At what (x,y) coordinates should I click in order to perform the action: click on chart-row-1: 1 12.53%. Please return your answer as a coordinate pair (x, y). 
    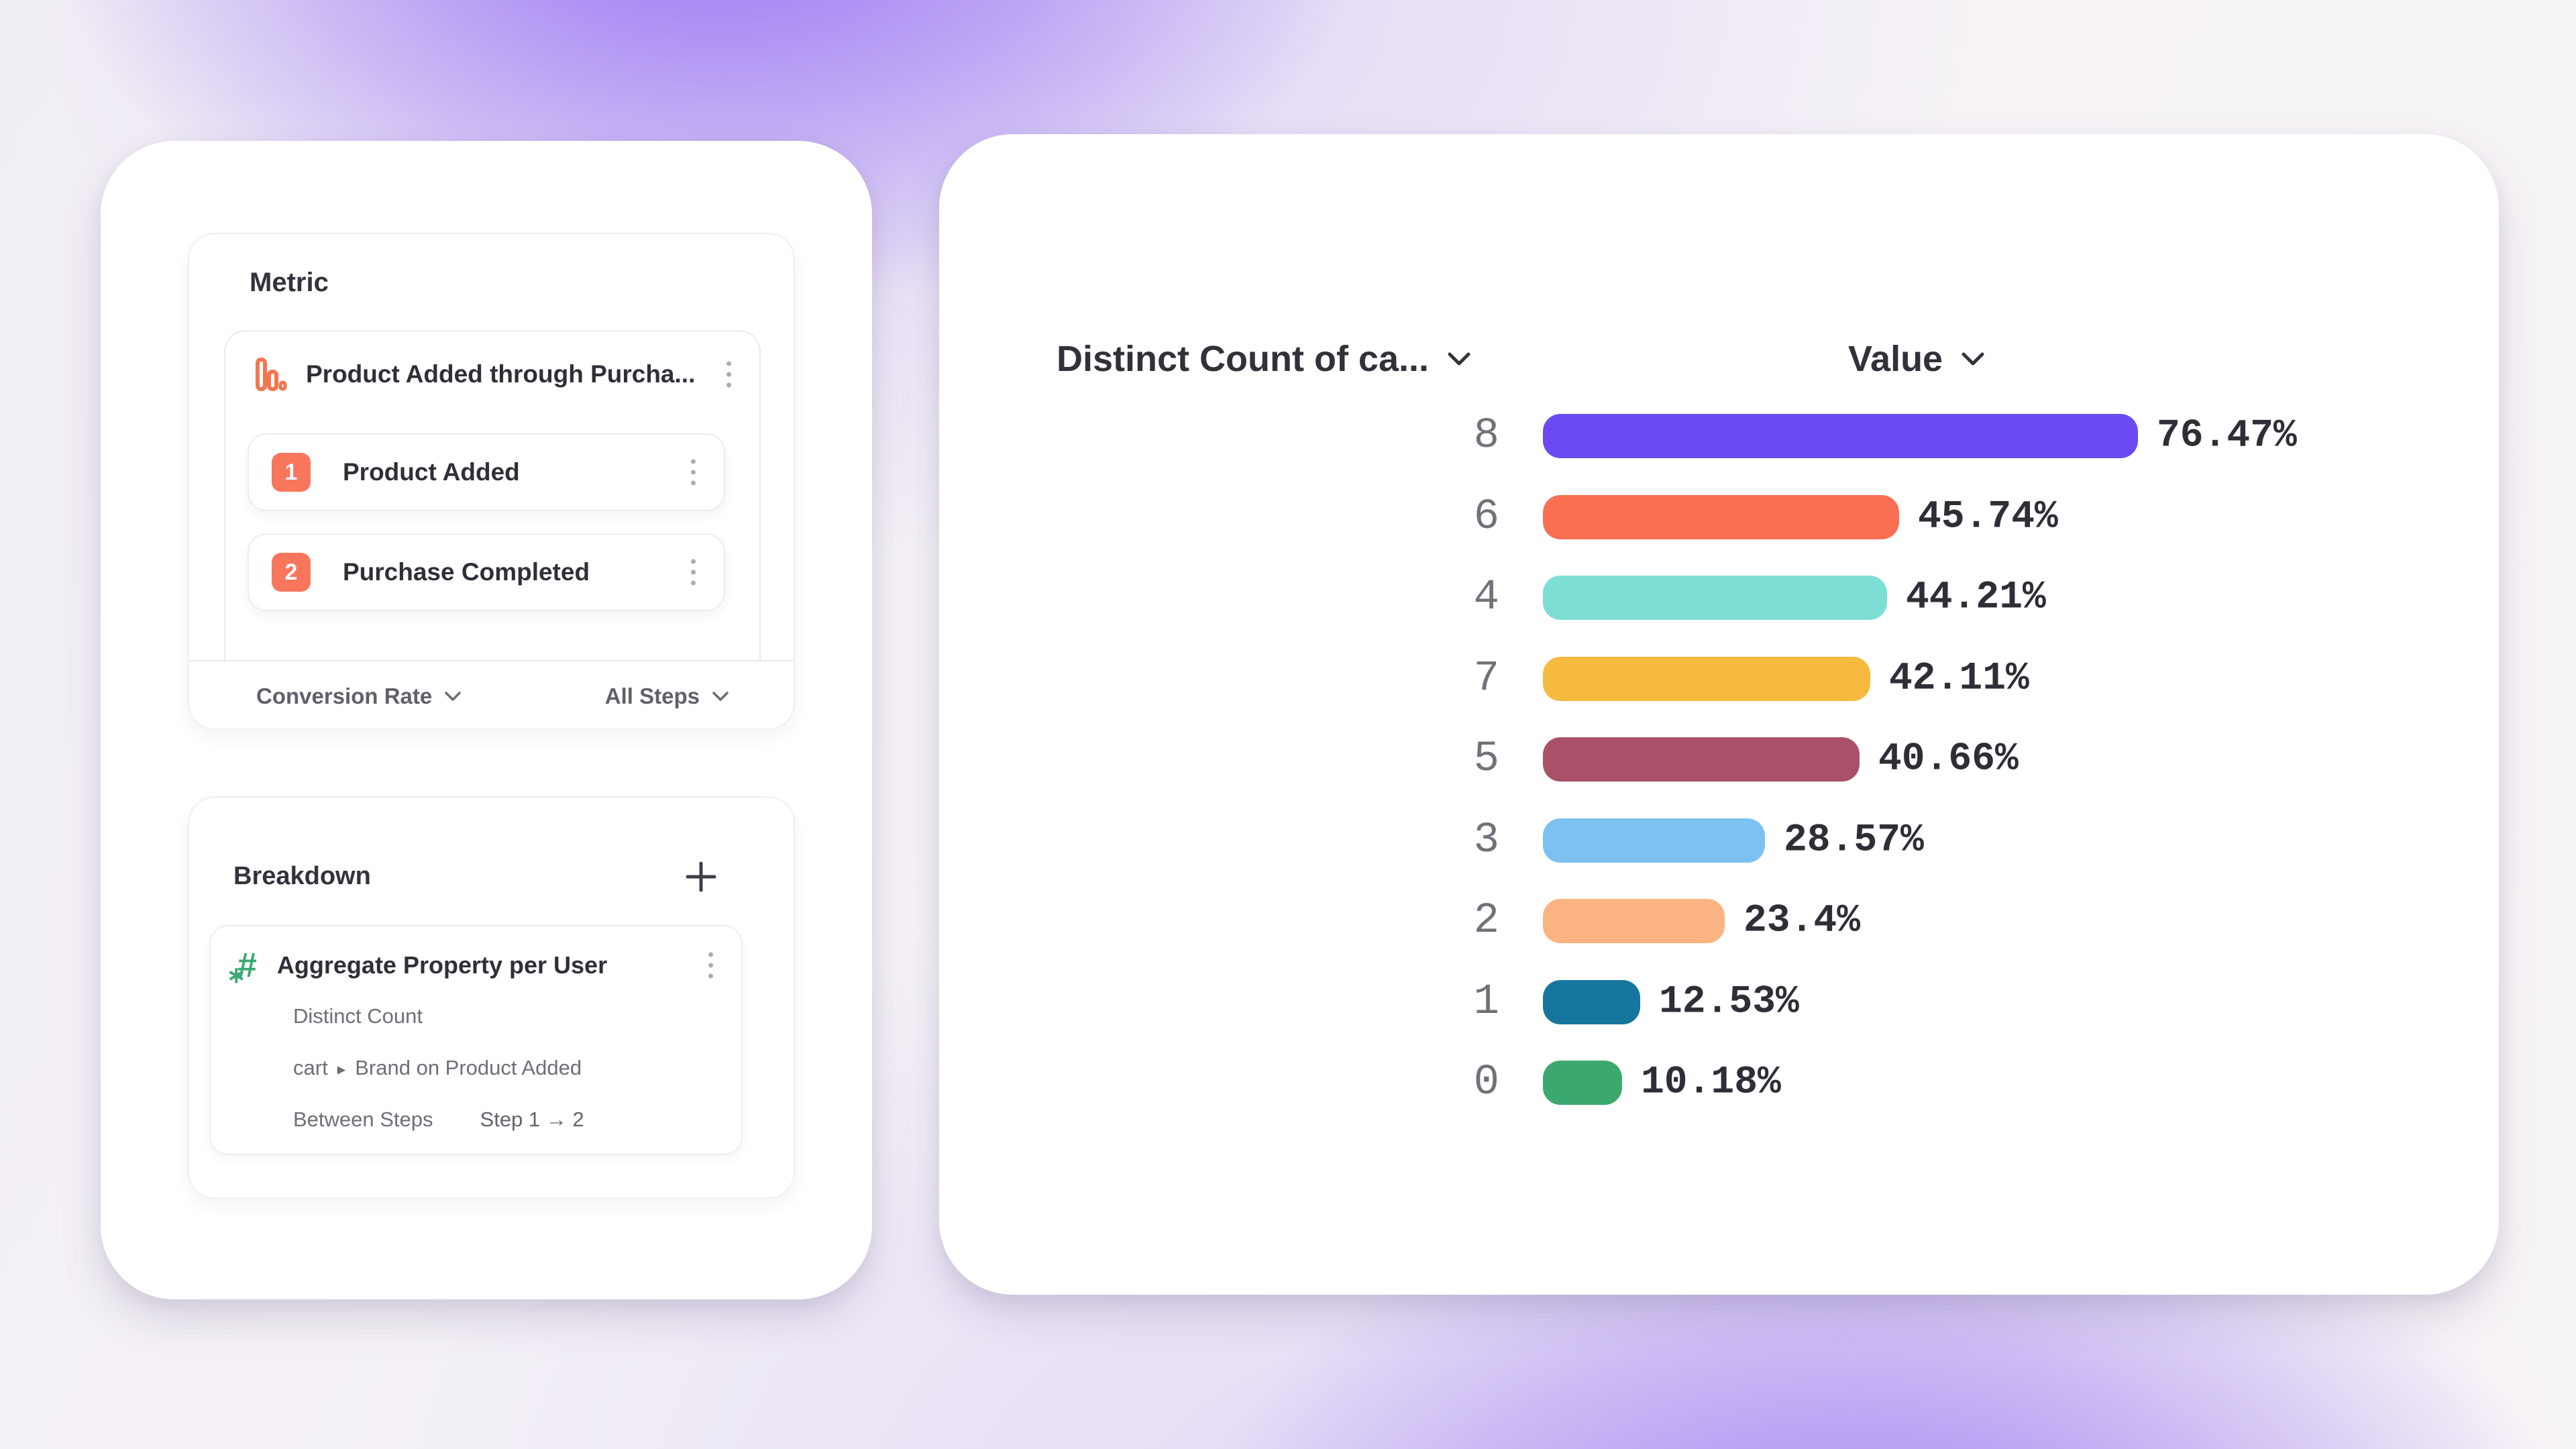
    Looking at the image, I should click on (1719, 1002).